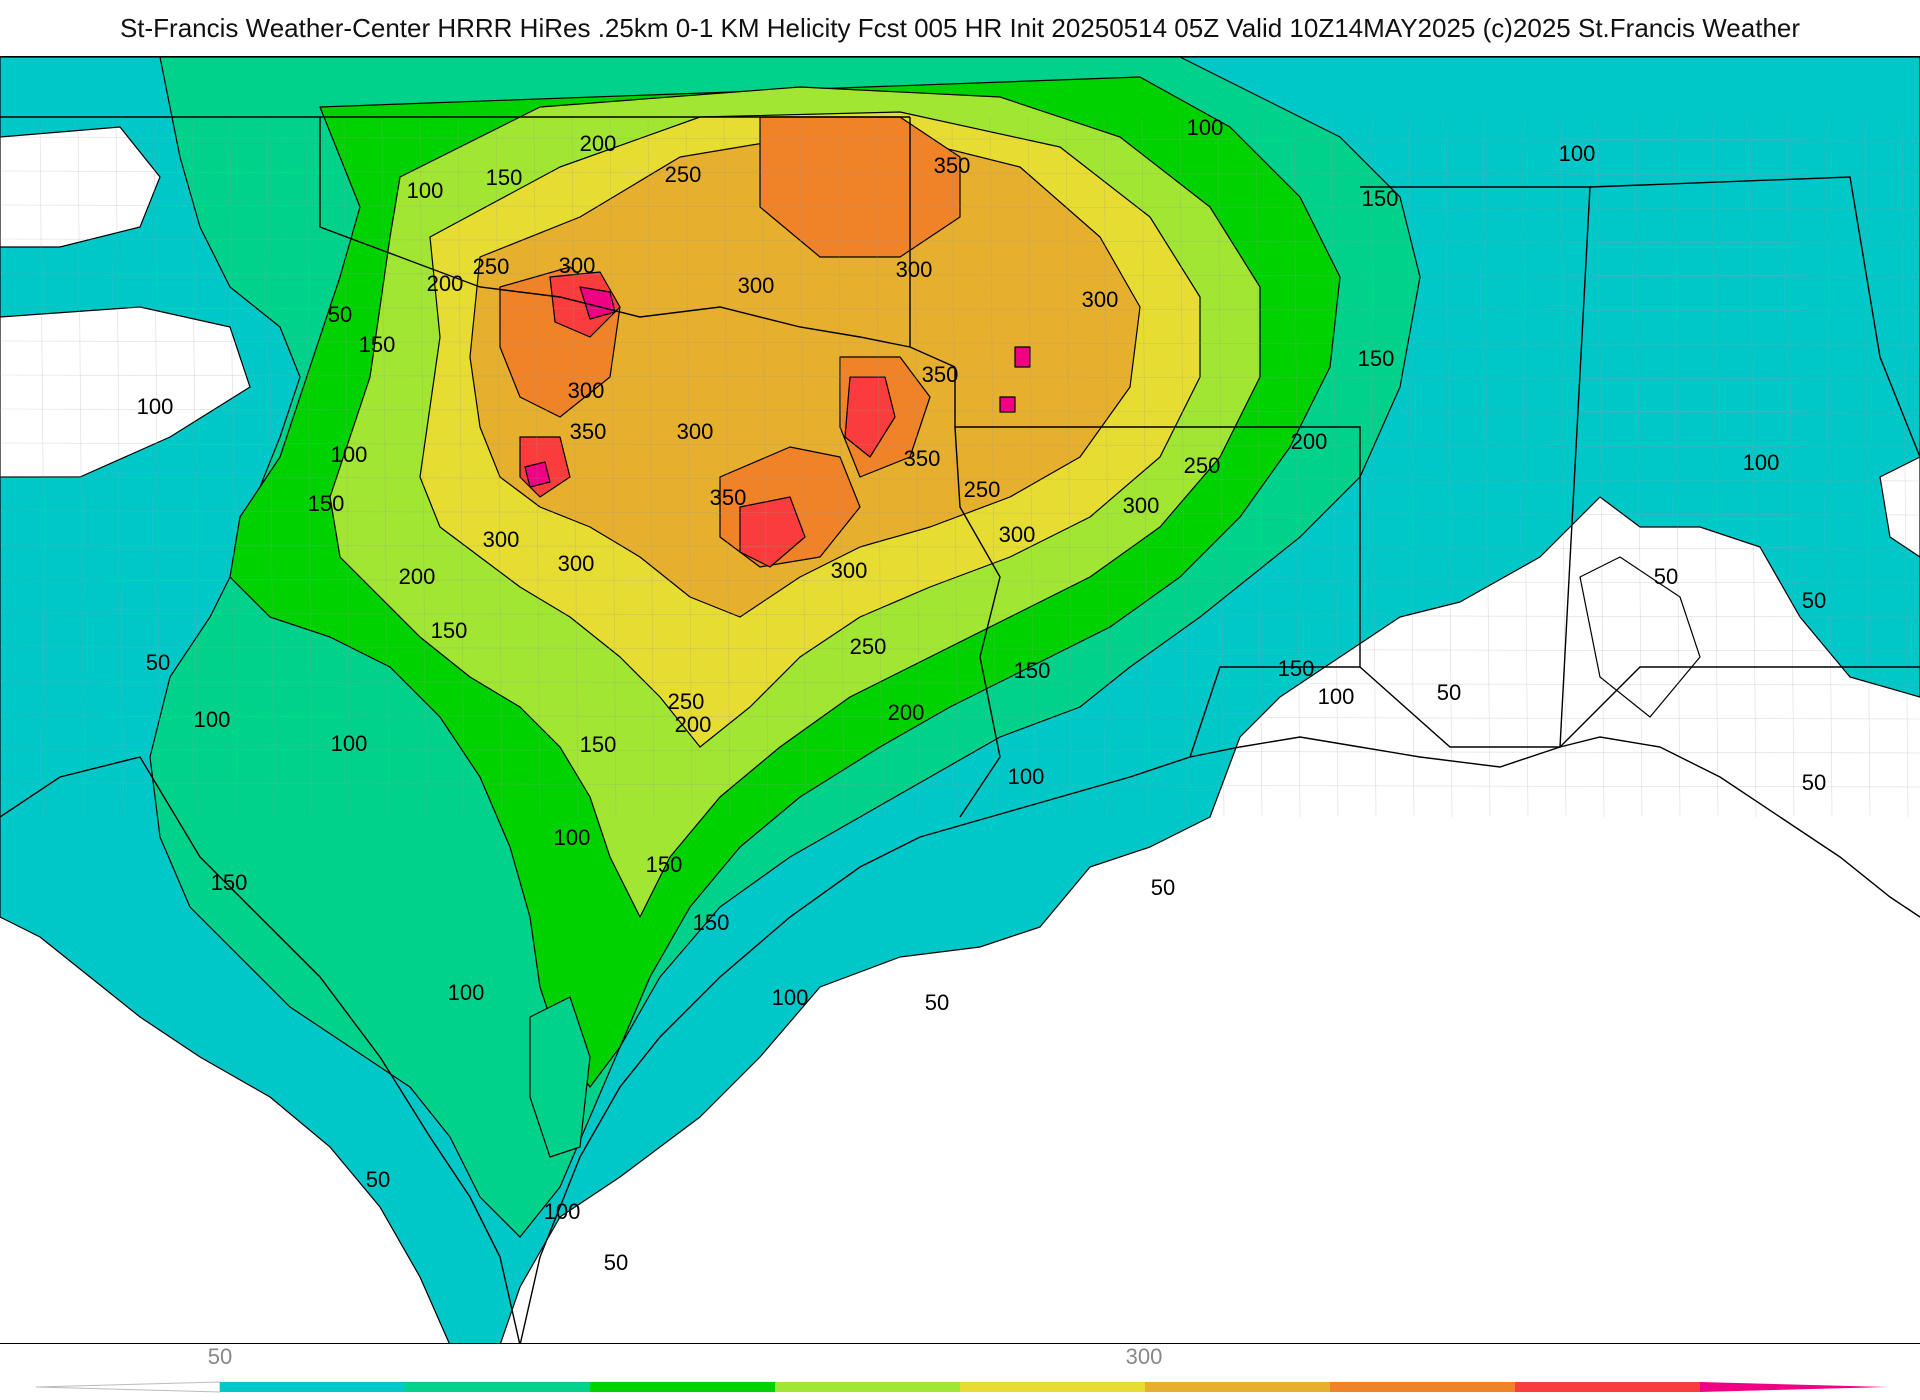 The height and width of the screenshot is (1400, 1920). I want to click on band-lt50-southeast, so click(1749, 587).